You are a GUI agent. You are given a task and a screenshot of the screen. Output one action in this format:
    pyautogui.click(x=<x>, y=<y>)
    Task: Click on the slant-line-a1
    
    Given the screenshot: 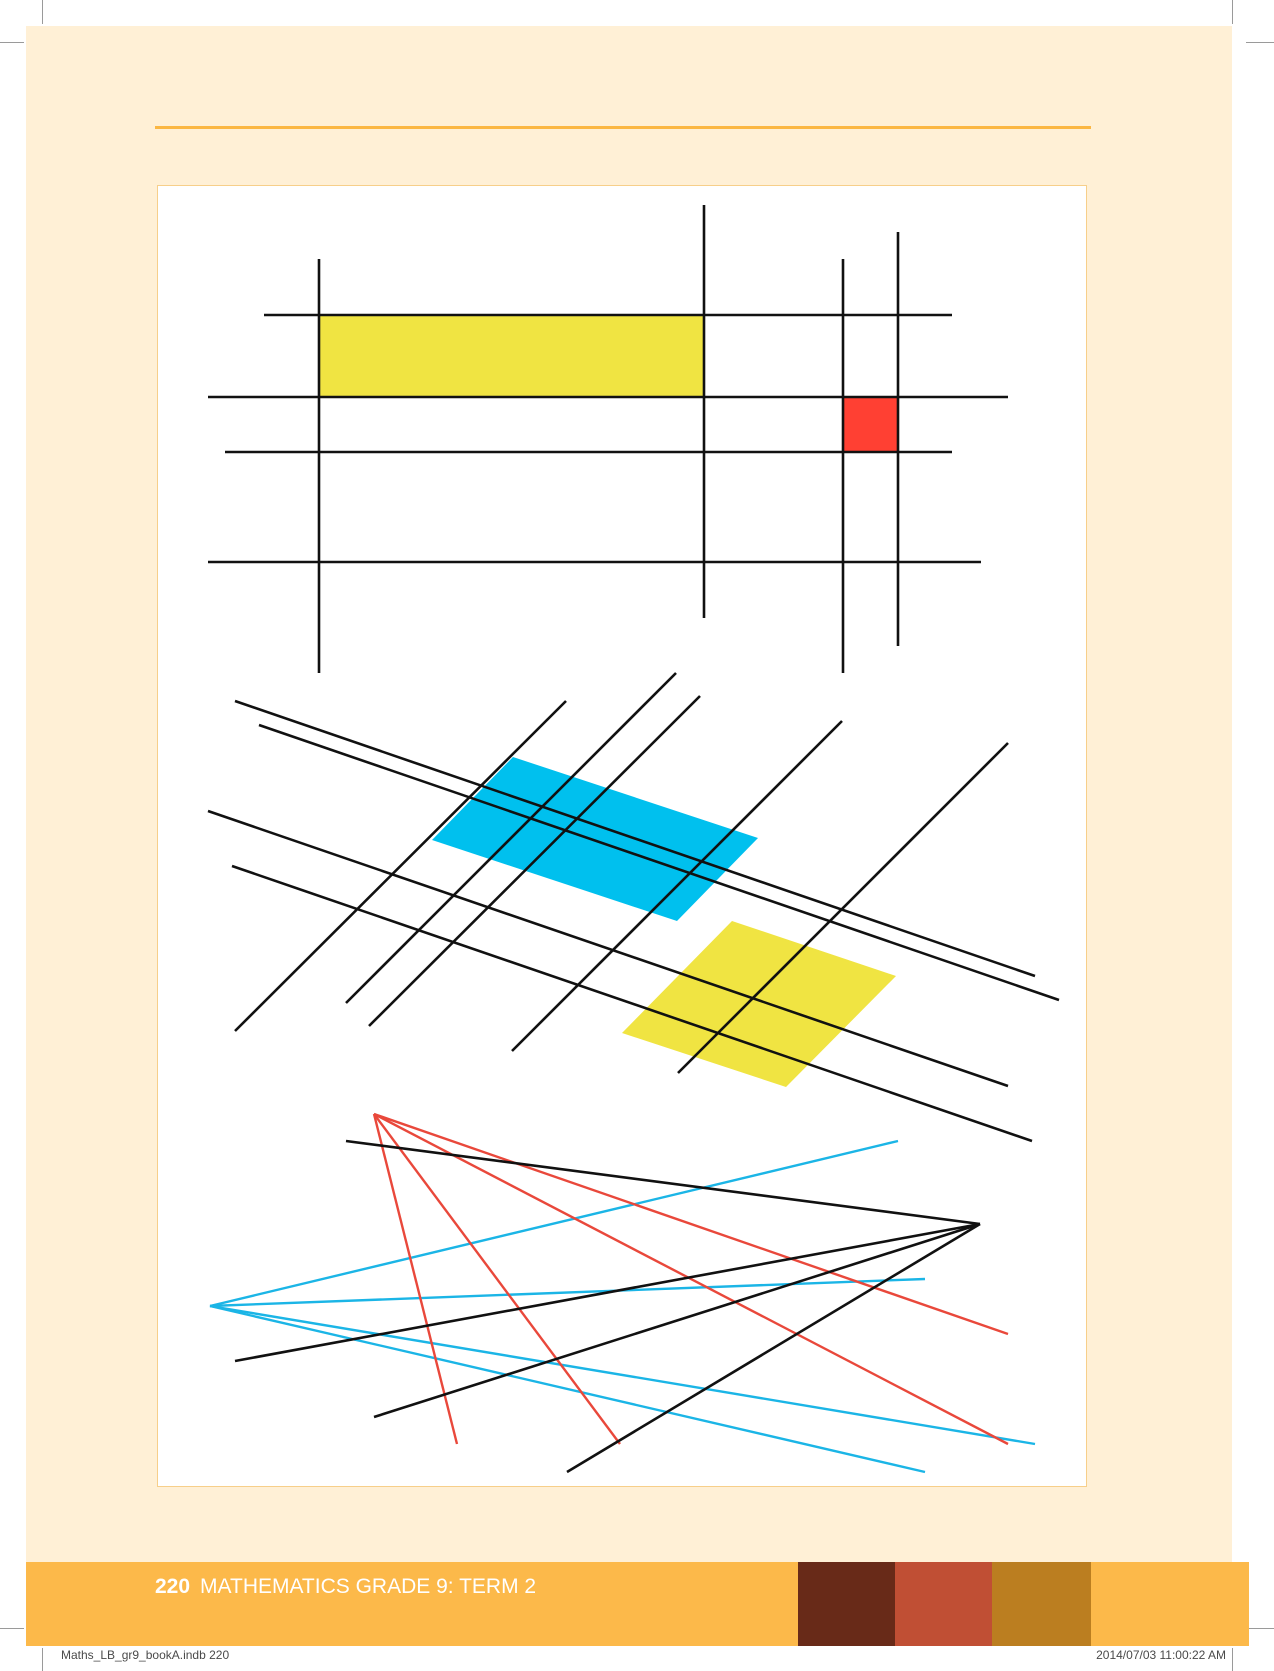 What is the action you would take?
    pyautogui.click(x=635, y=838)
    